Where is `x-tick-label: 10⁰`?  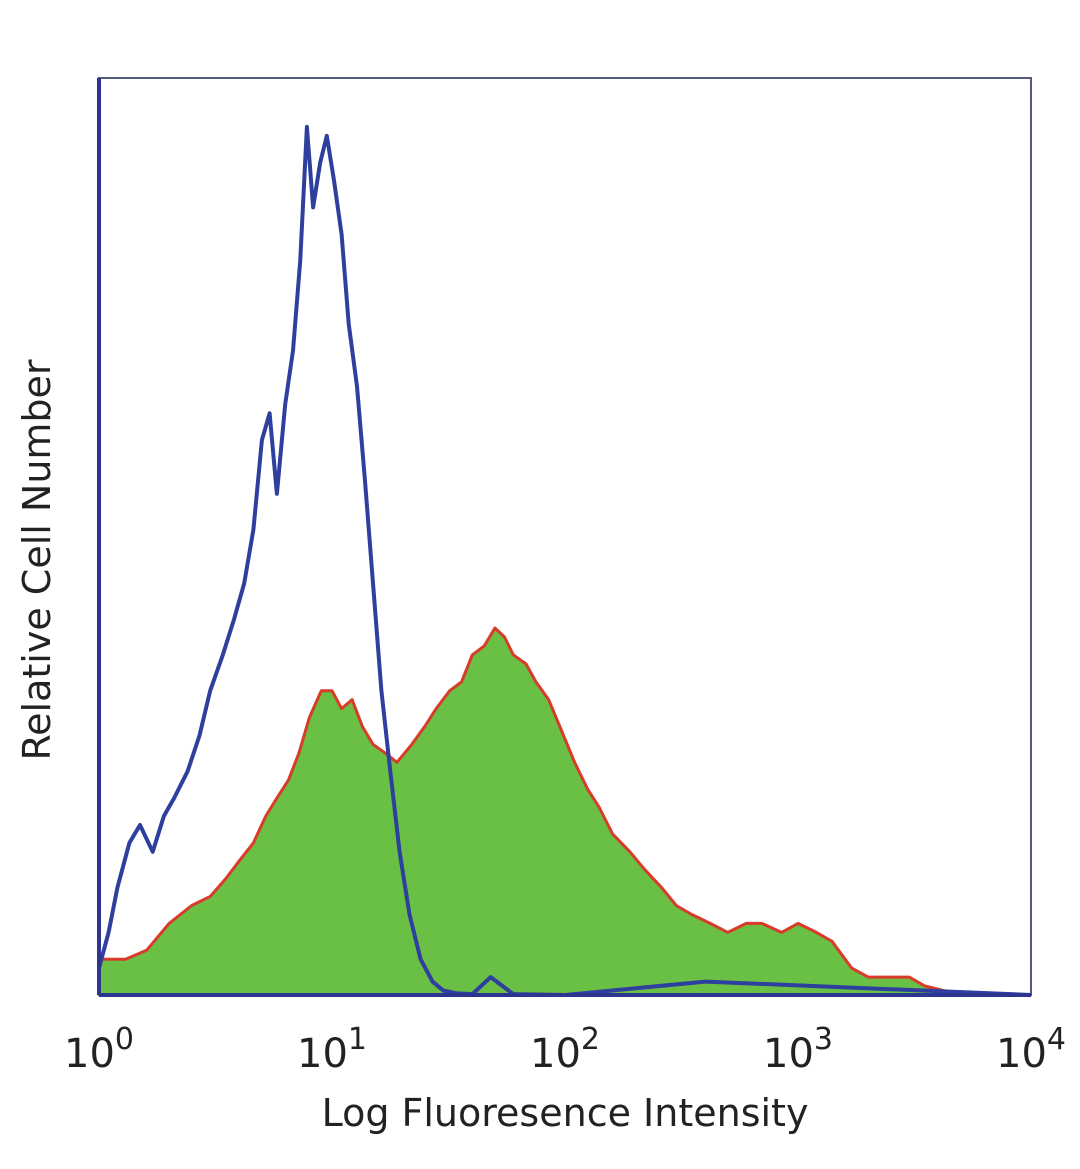 x-tick-label: 10⁰ is located at coordinates (99, 1049).